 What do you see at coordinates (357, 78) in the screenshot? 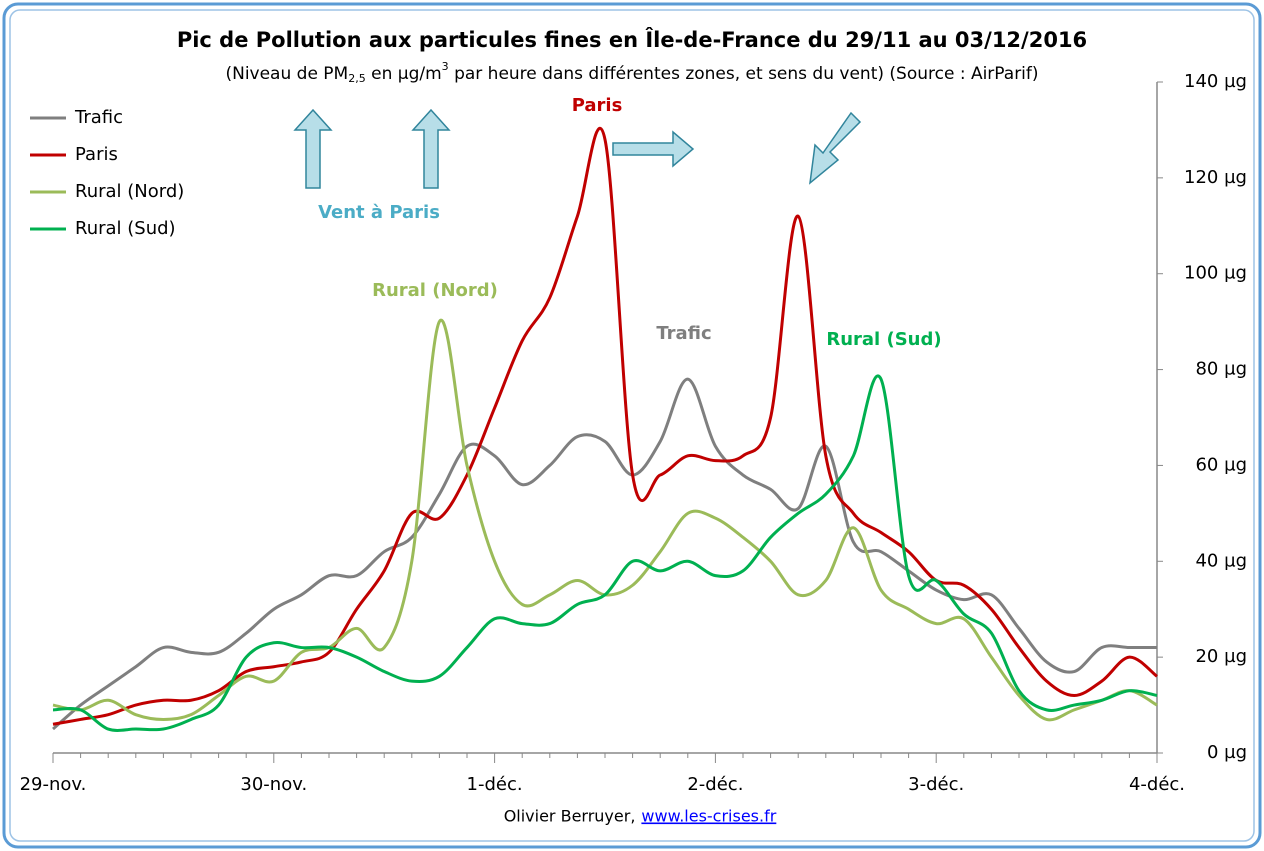
I see `subtitle-sub: 2,5` at bounding box center [357, 78].